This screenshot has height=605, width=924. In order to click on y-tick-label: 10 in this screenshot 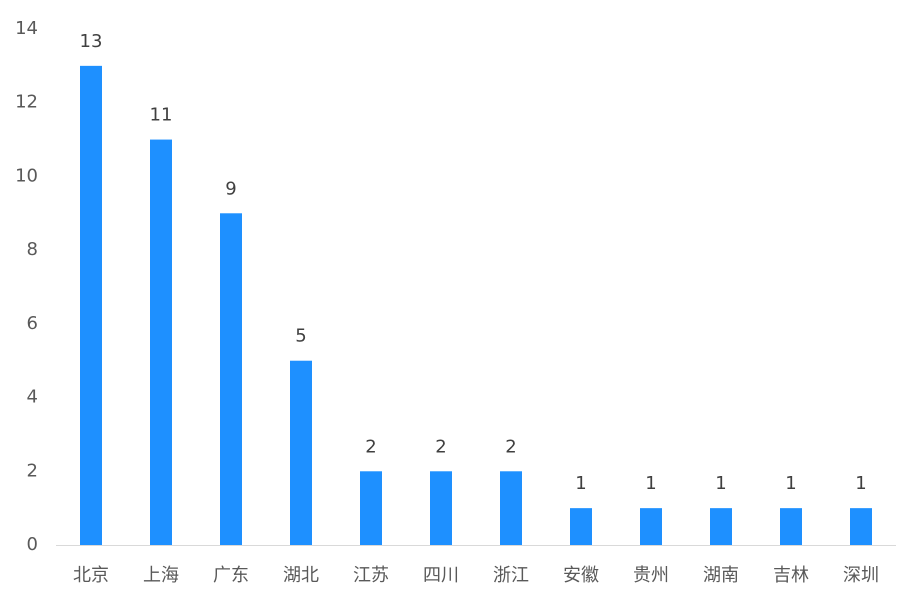, I will do `click(26, 175)`.